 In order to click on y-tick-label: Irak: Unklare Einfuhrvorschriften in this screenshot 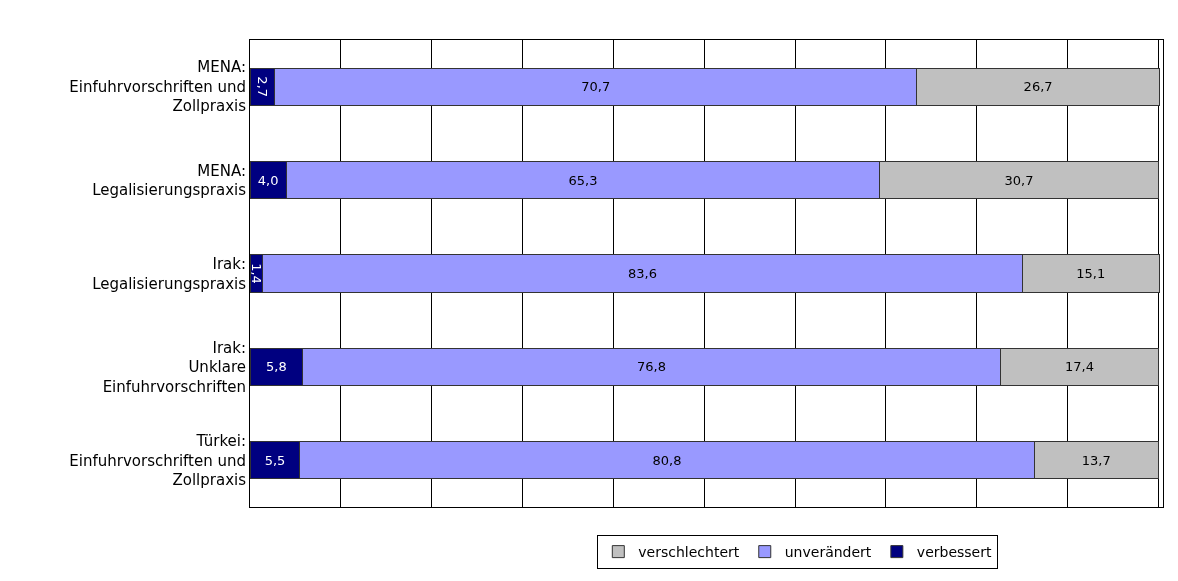, I will do `click(174, 367)`.